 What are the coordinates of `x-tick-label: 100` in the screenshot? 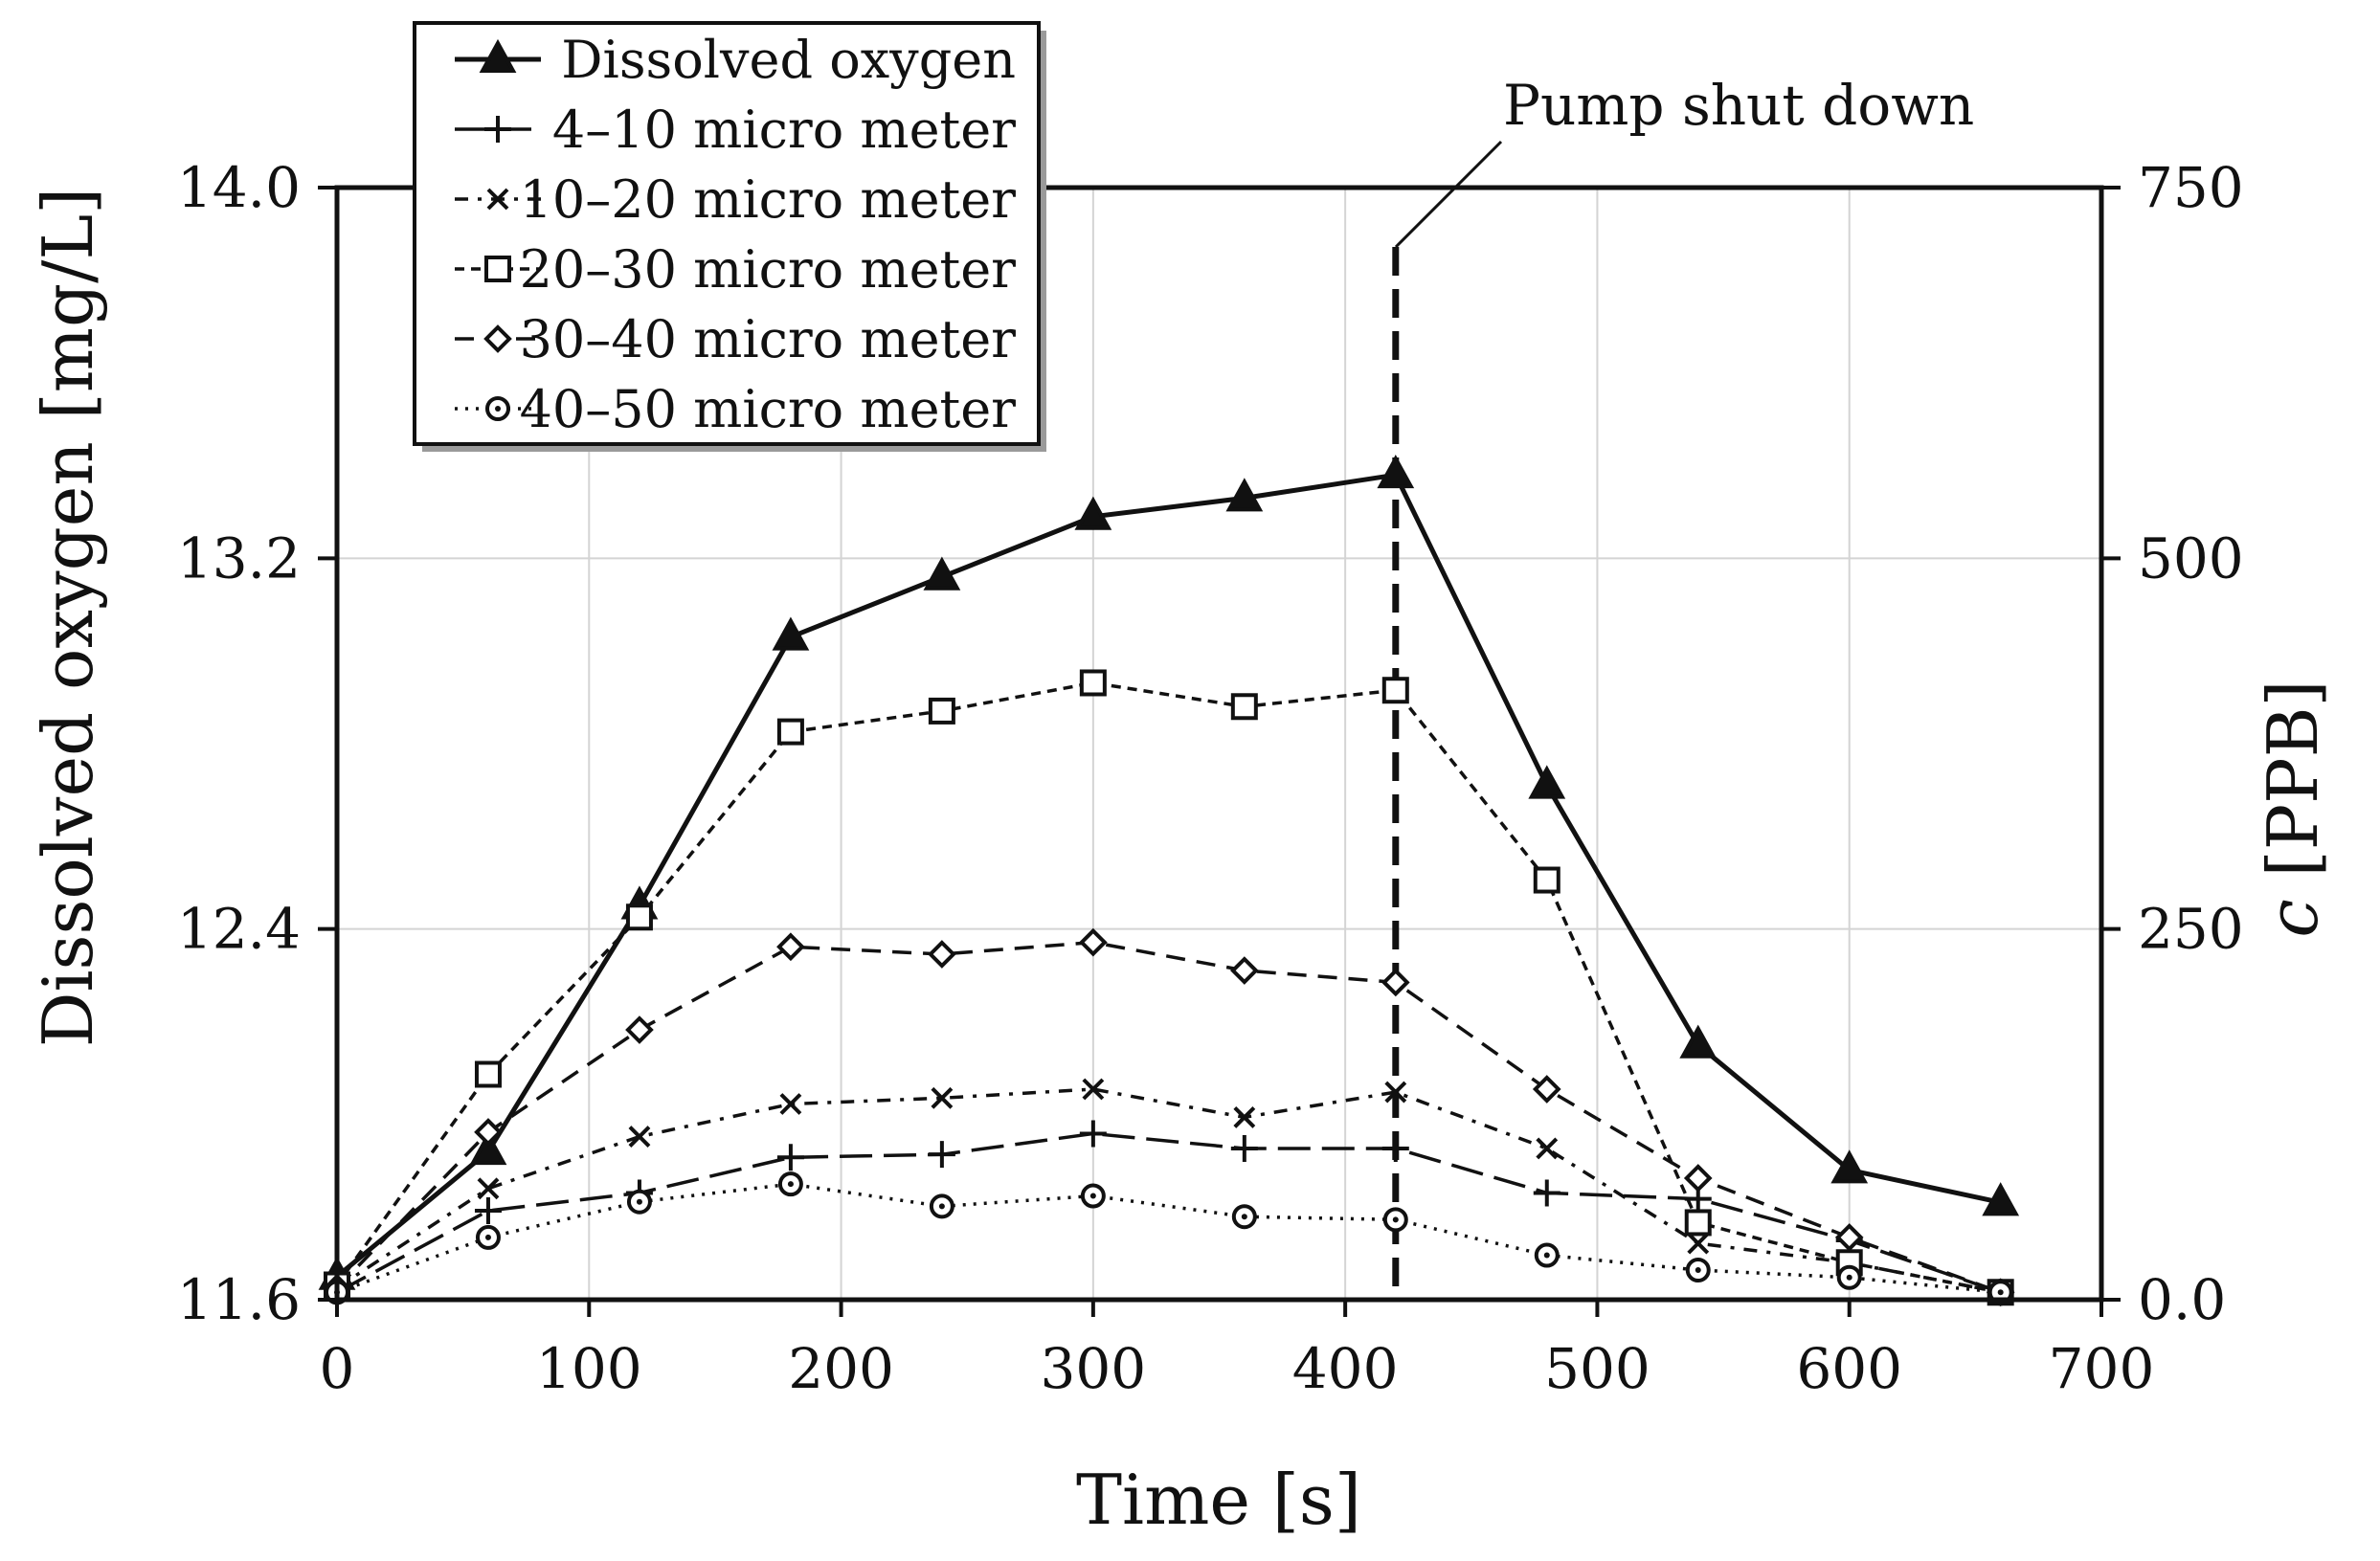 It's located at (589, 1368).